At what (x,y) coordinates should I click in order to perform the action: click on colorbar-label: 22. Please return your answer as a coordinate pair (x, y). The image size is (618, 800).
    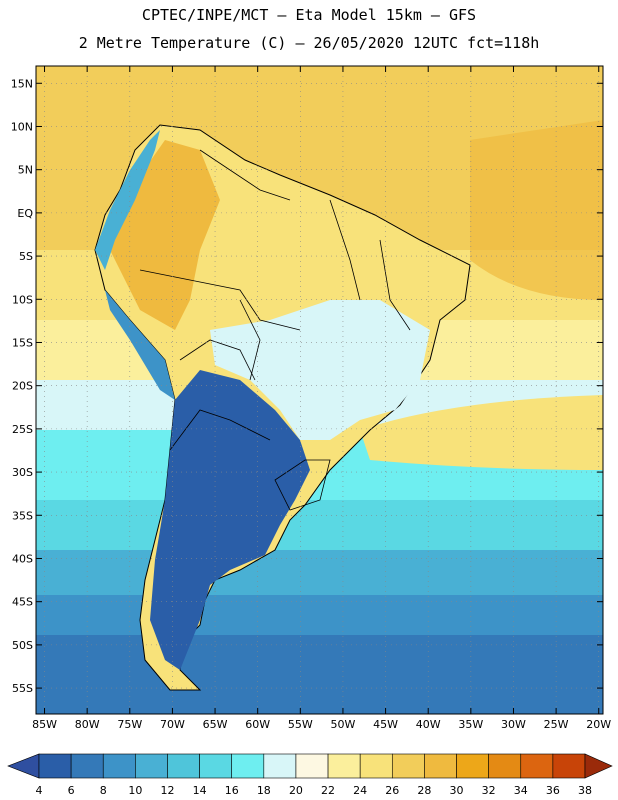
    Looking at the image, I should click on (328, 790).